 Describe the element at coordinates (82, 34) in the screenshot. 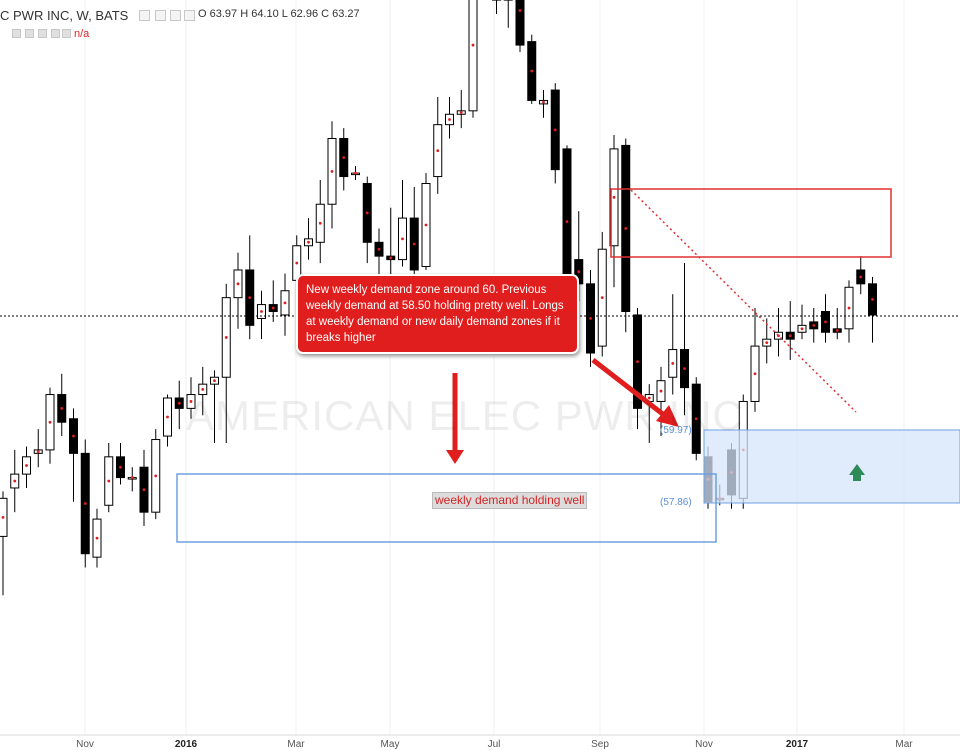

I see `indicator-value: n/a` at that location.